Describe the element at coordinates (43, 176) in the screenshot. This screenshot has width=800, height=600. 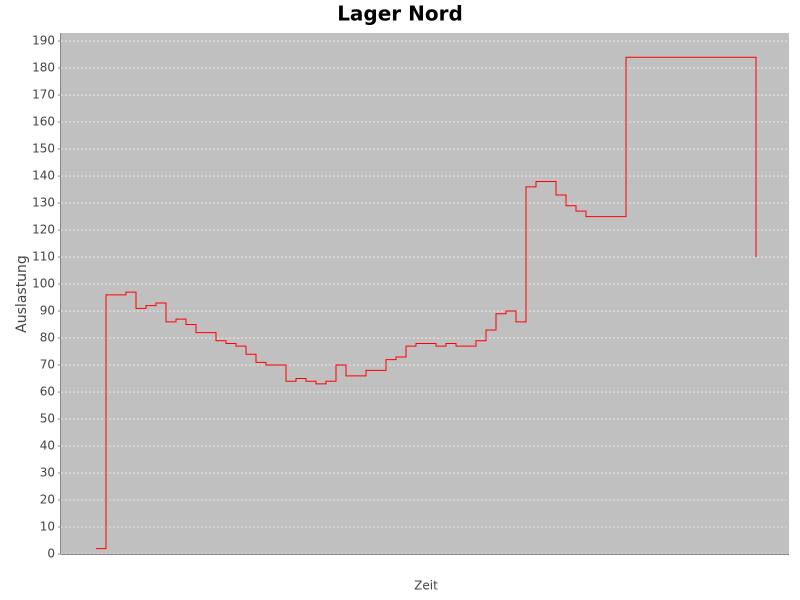
I see `y-tick-label: 140` at that location.